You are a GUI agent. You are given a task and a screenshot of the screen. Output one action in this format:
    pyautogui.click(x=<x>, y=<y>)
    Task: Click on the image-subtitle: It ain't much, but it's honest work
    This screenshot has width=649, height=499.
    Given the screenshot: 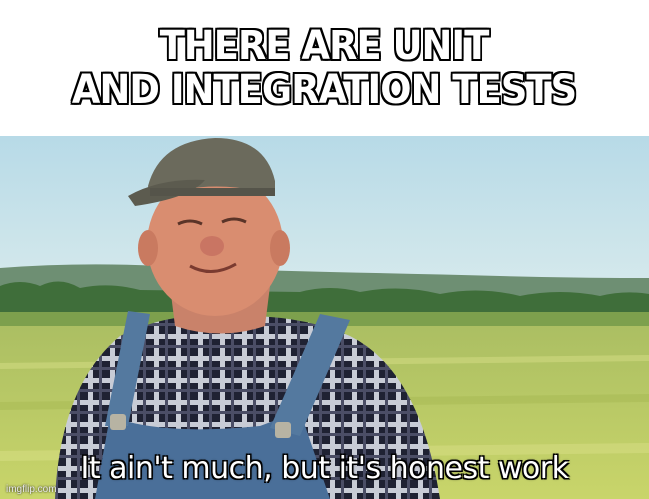 What is the action you would take?
    pyautogui.click(x=324, y=468)
    